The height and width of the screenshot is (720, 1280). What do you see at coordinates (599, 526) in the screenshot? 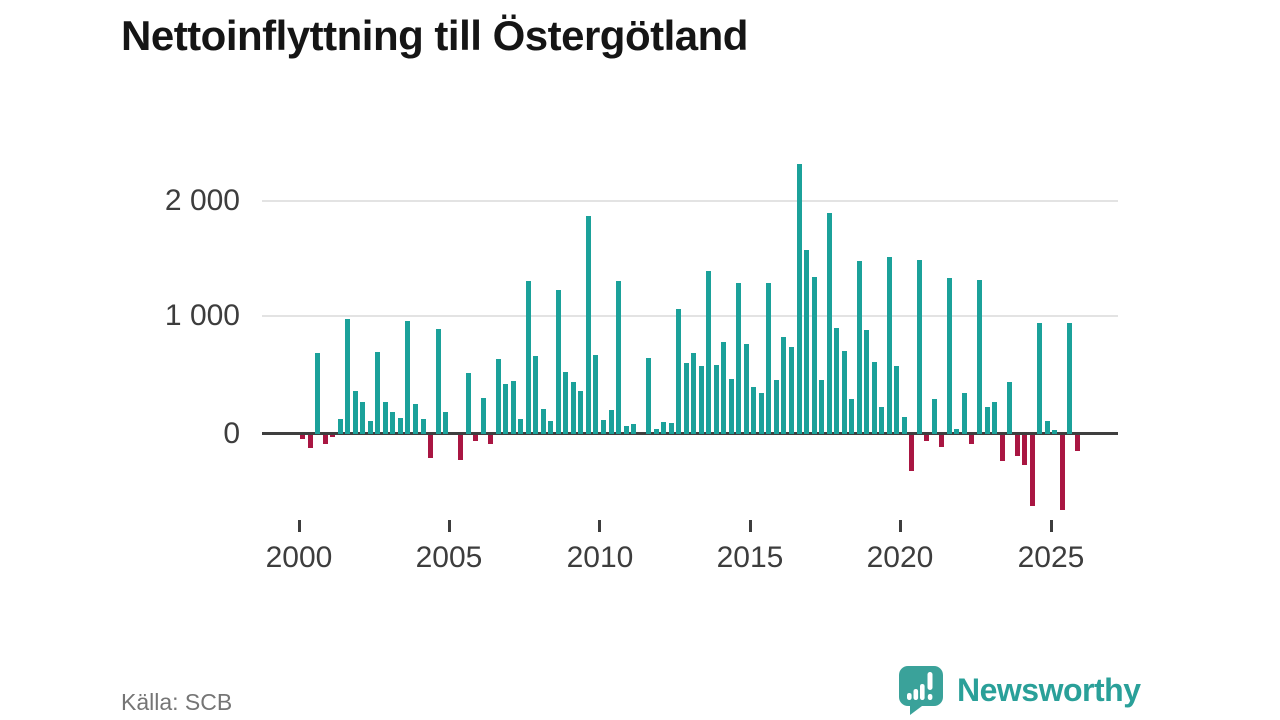
I see `x-tick-2010` at bounding box center [599, 526].